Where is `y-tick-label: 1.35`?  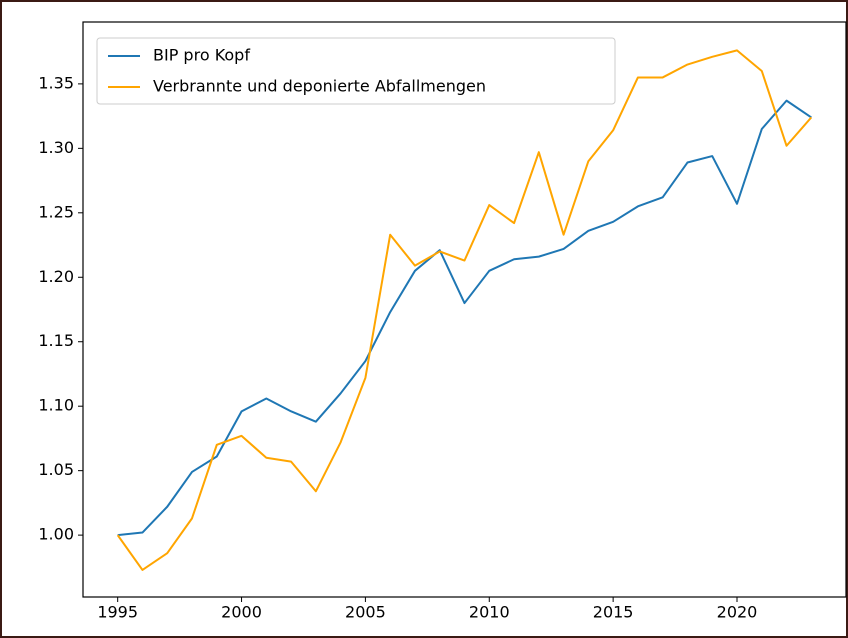
y-tick-label: 1.35 is located at coordinates (56, 82).